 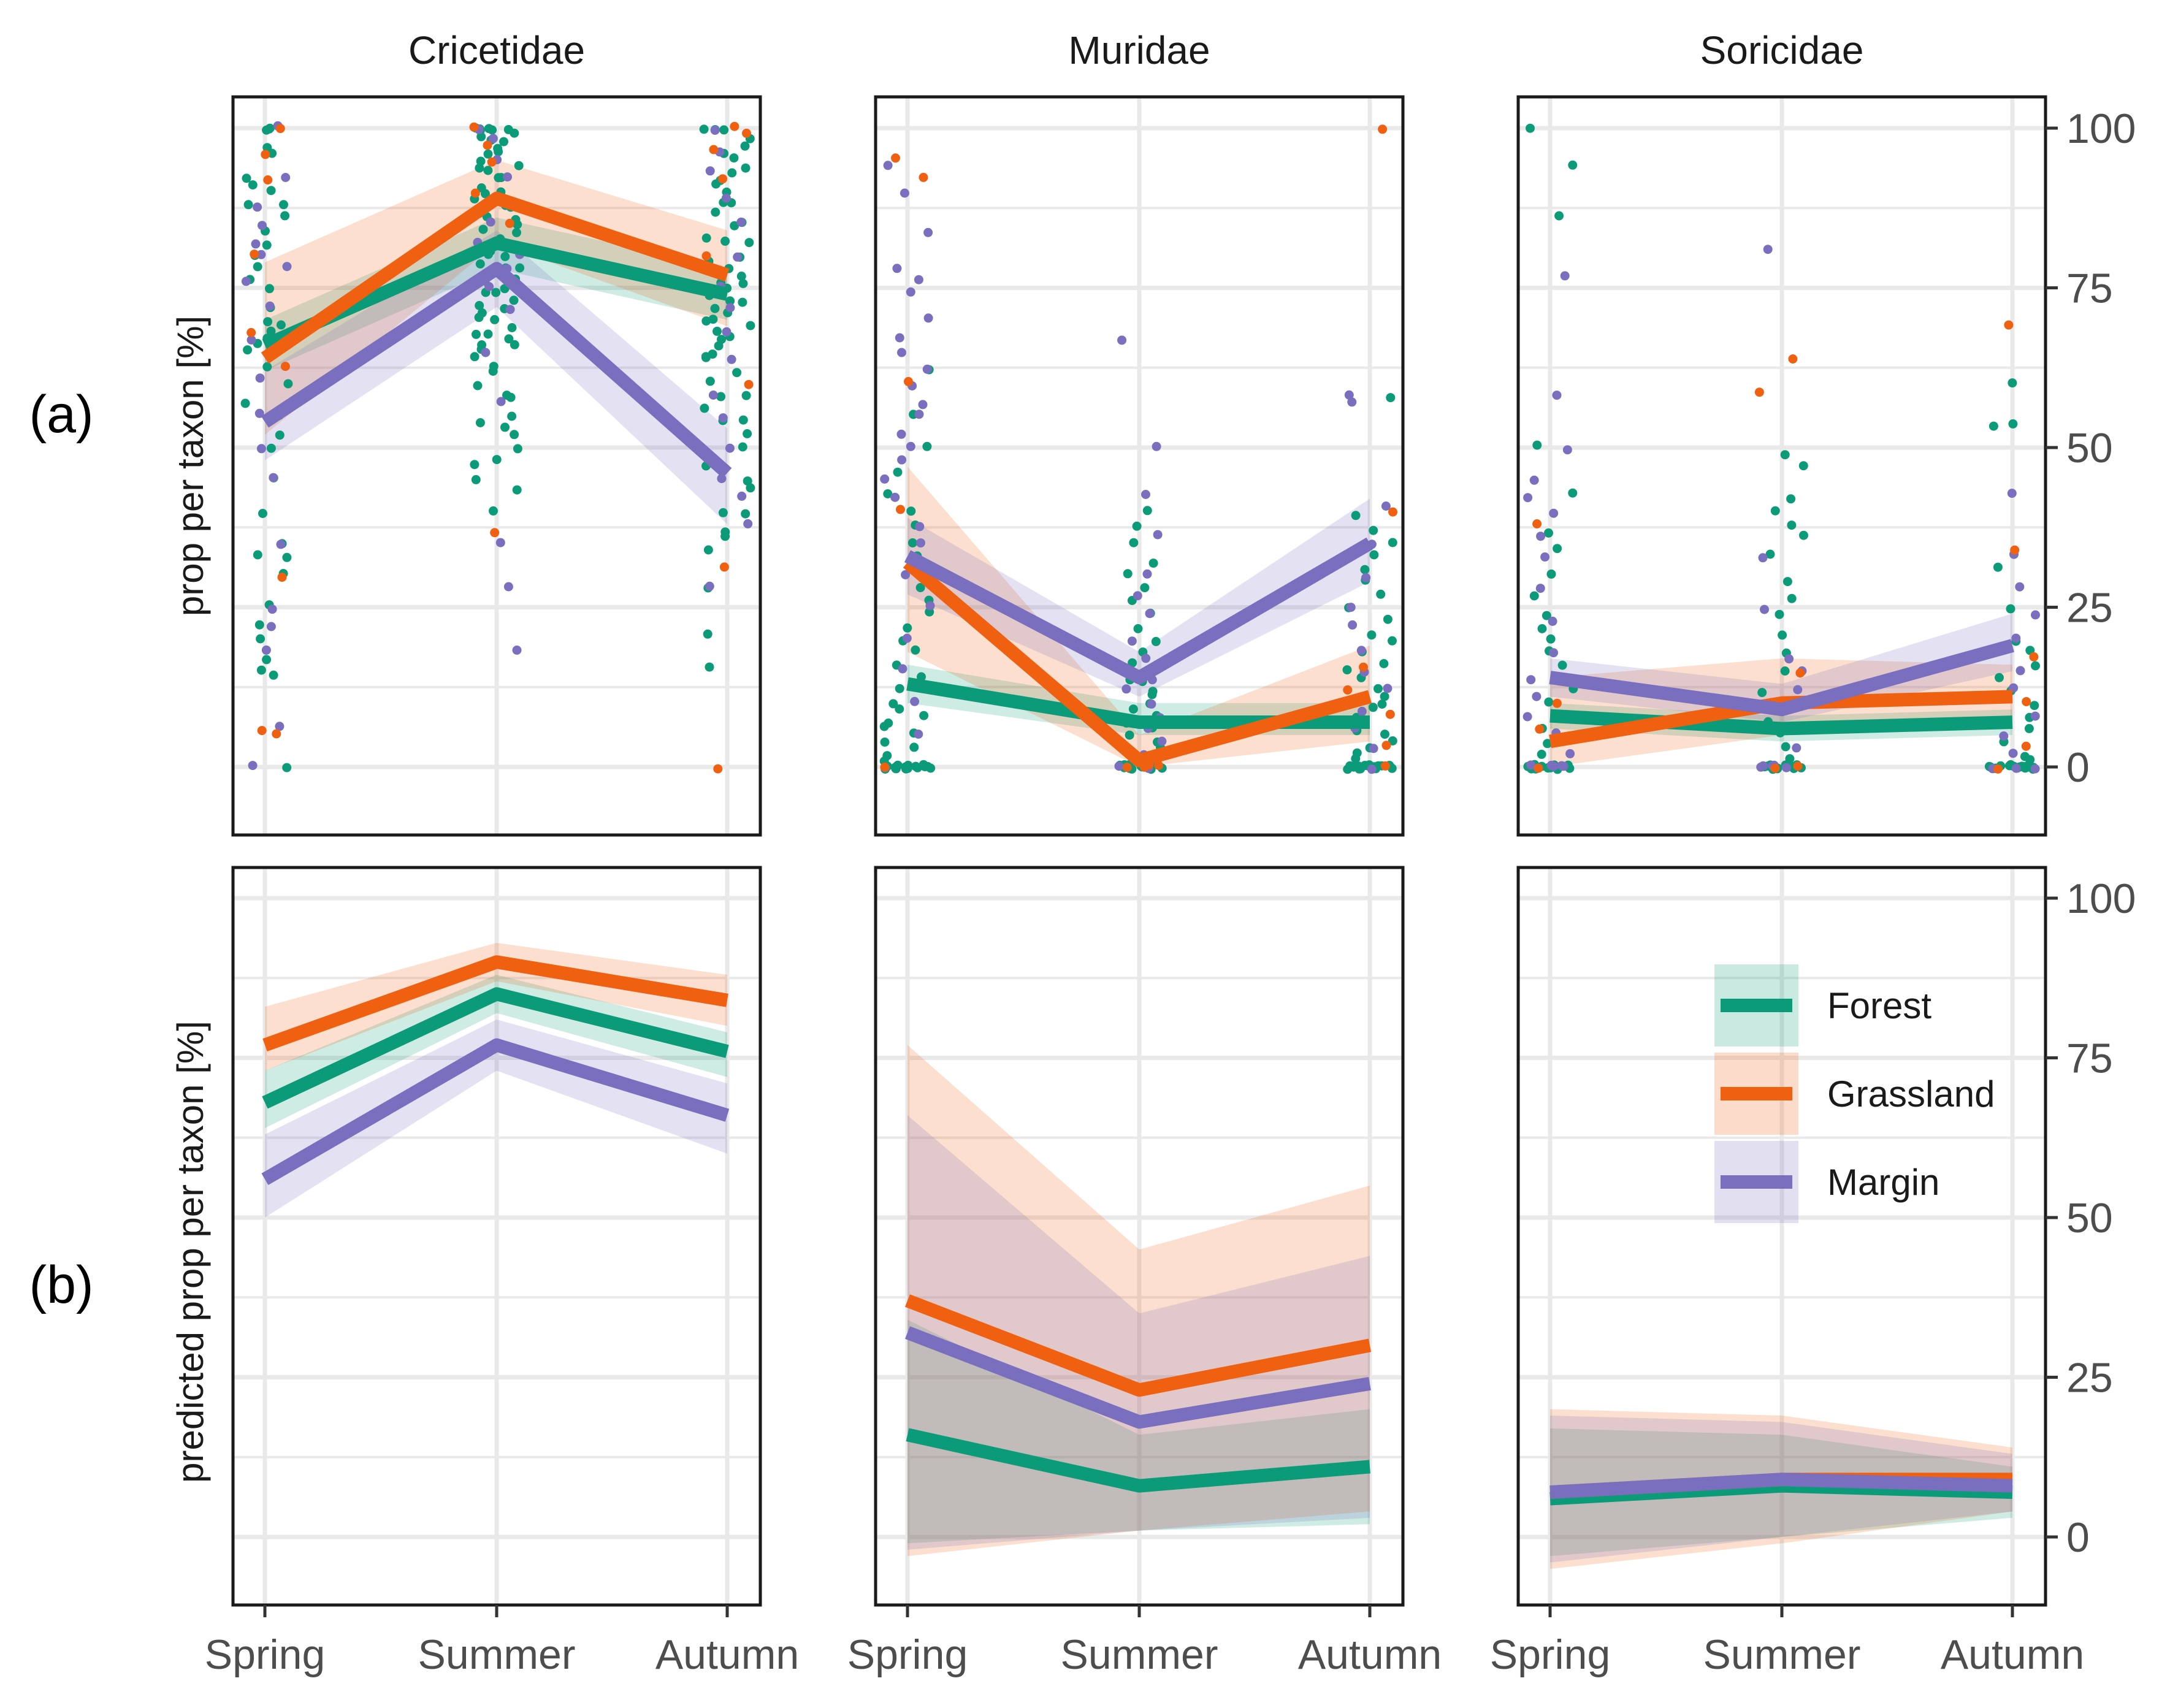 What do you see at coordinates (2089, 1058) in the screenshot?
I see `y-tick-label: 75` at bounding box center [2089, 1058].